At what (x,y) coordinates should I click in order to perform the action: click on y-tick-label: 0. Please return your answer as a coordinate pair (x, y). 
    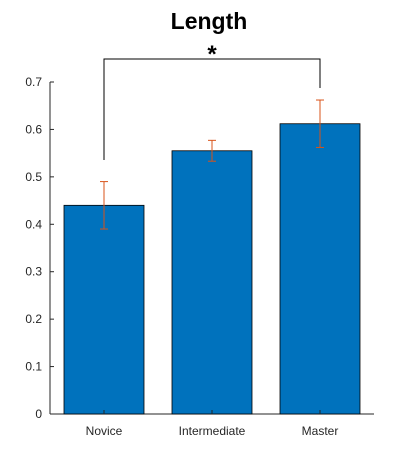
    Looking at the image, I should click on (38, 414).